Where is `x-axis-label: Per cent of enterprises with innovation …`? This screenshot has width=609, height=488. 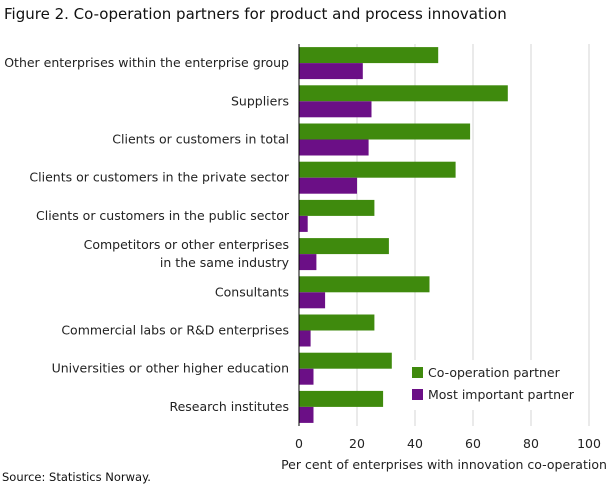
x-axis-label: Per cent of enterprises with innovation … is located at coordinates (444, 464).